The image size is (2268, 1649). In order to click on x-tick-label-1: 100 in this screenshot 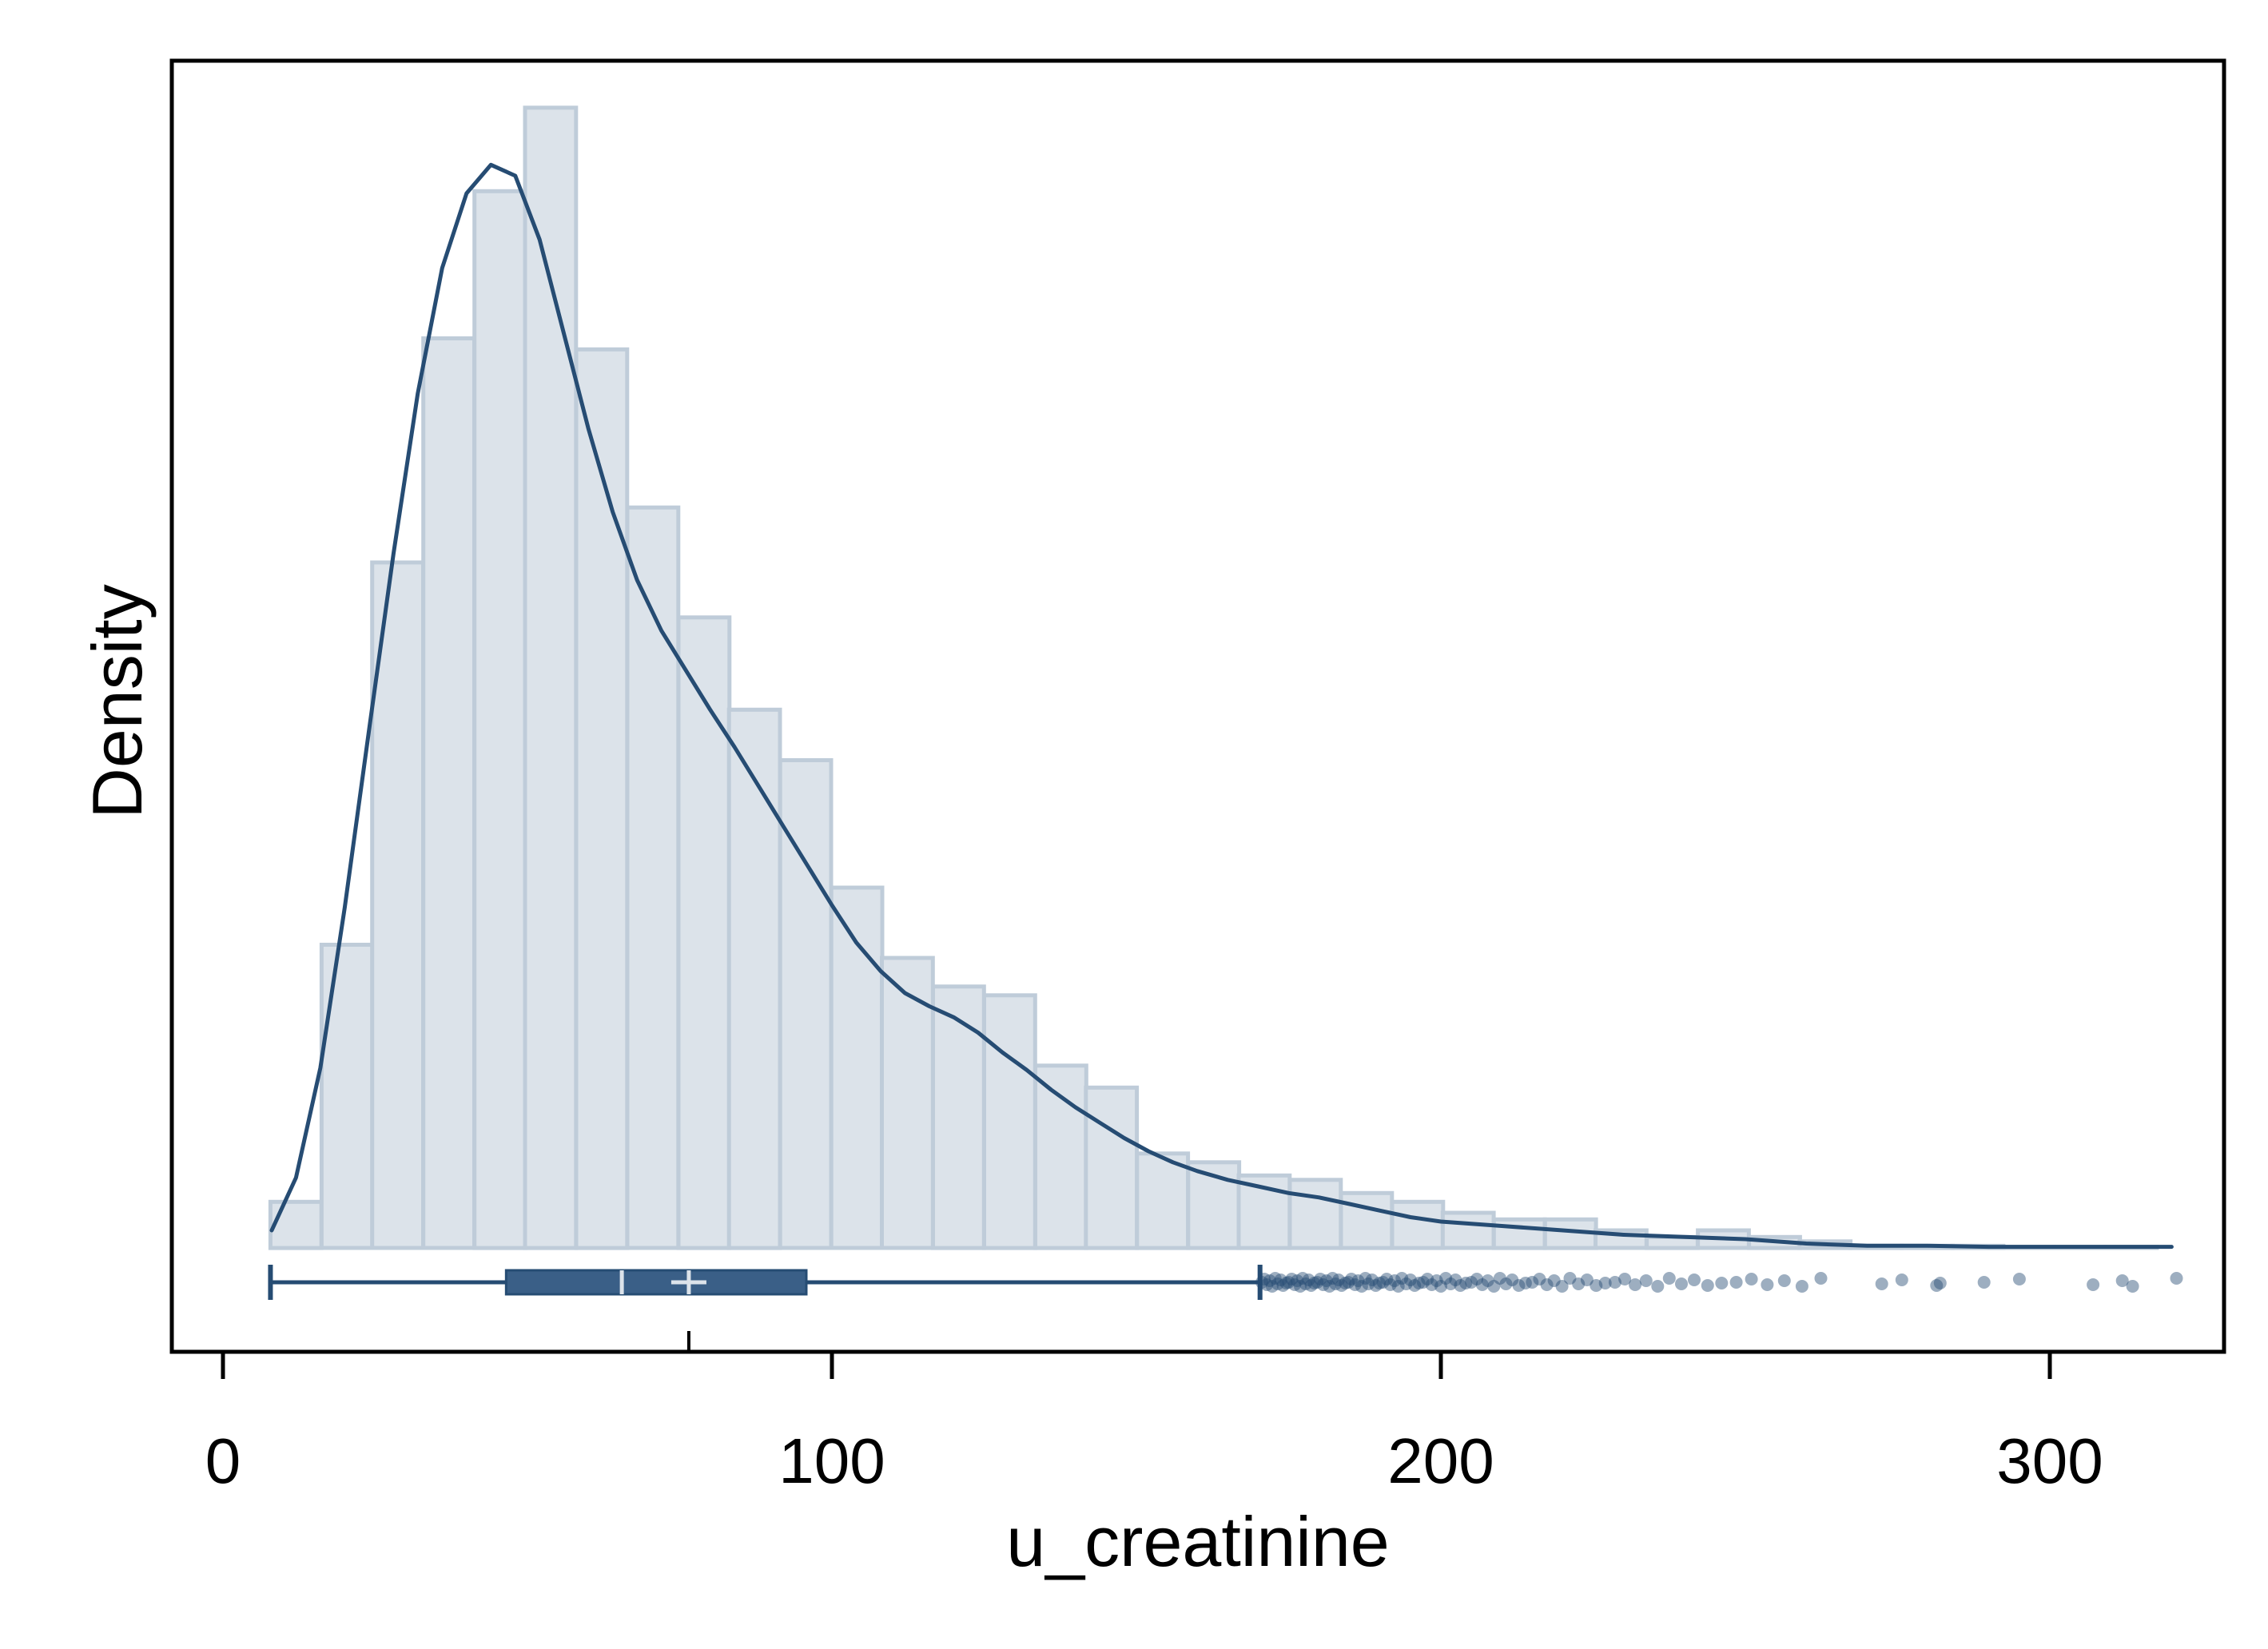, I will do `click(831, 1460)`.